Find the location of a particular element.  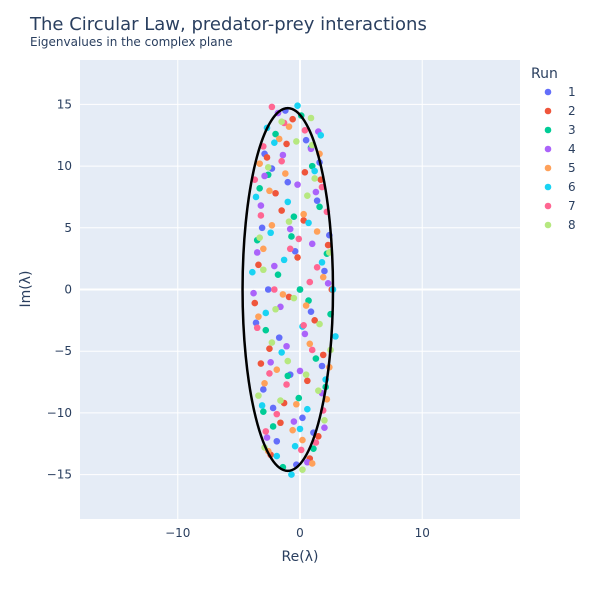

x-axis-title: Re(λ) is located at coordinates (300, 557).